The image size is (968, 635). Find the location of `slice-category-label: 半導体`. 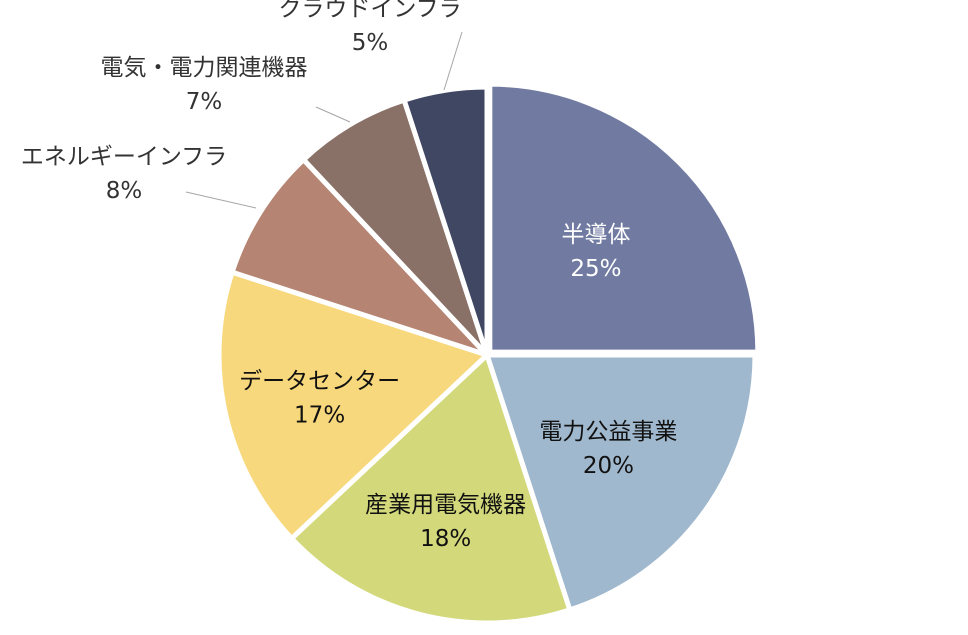

slice-category-label: 半導体 is located at coordinates (595, 235).